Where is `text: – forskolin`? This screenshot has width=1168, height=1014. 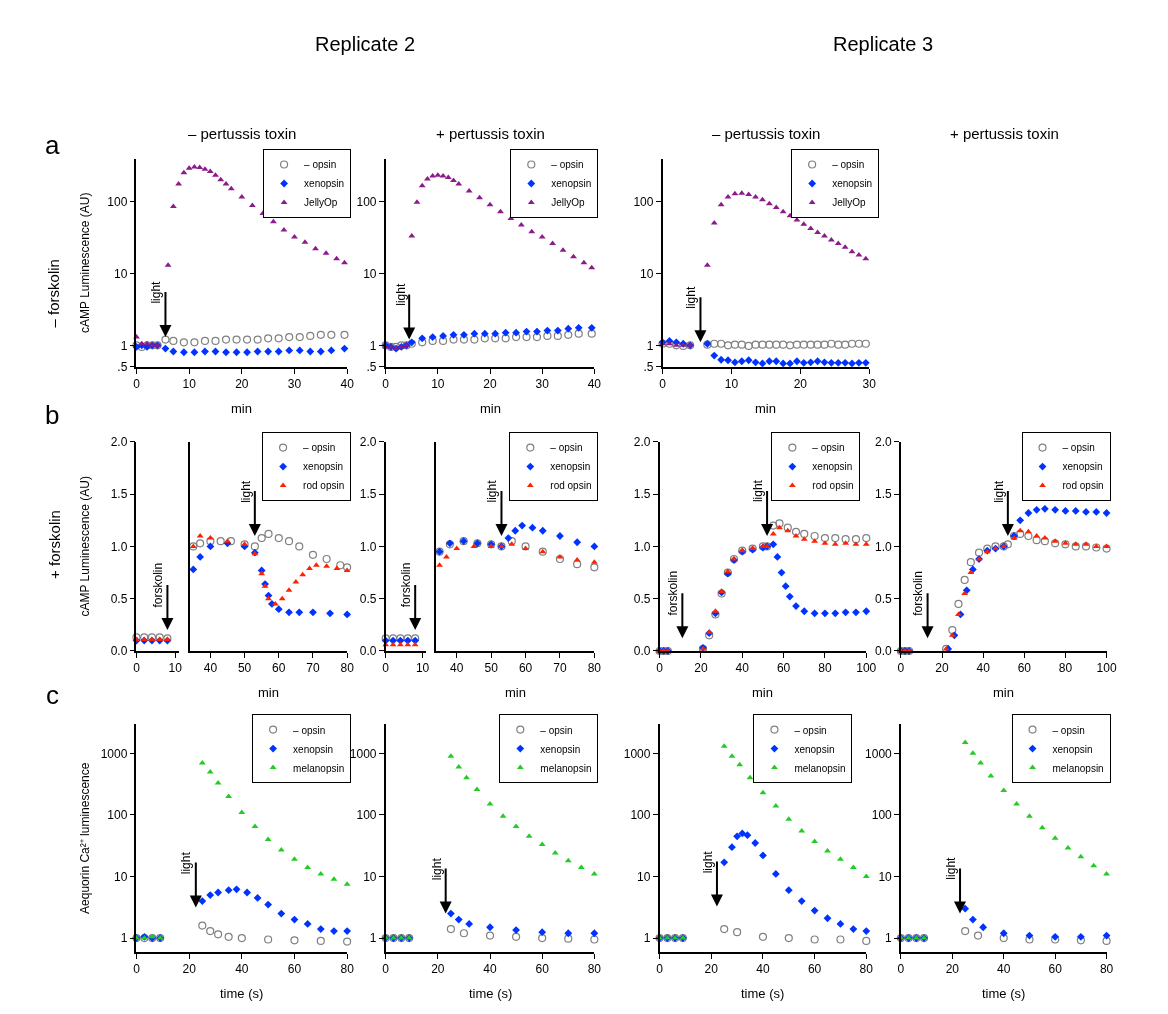
text: – forskolin is located at coordinates (54, 293).